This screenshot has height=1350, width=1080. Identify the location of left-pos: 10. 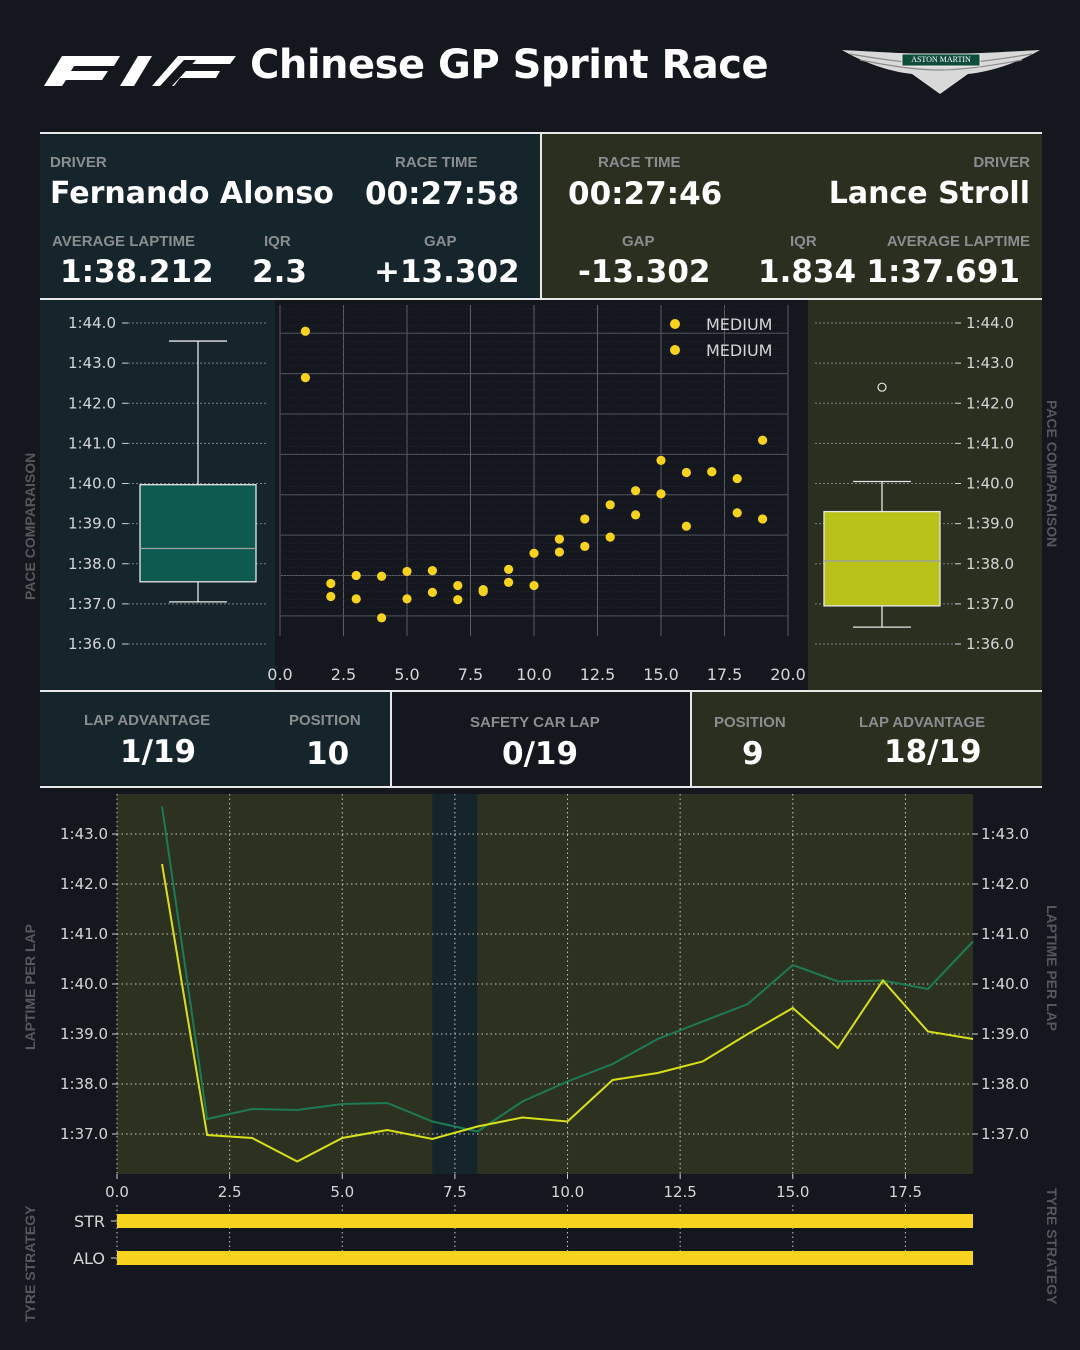
(328, 754).